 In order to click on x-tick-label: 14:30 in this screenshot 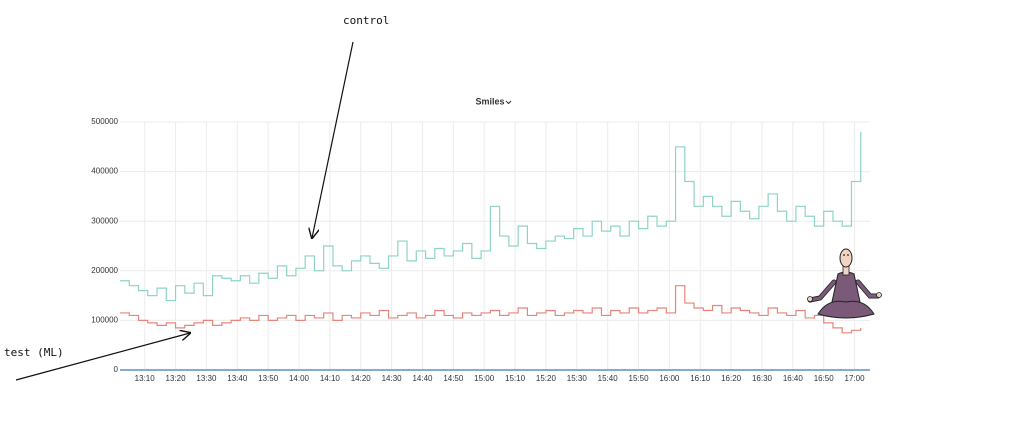, I will do `click(392, 378)`.